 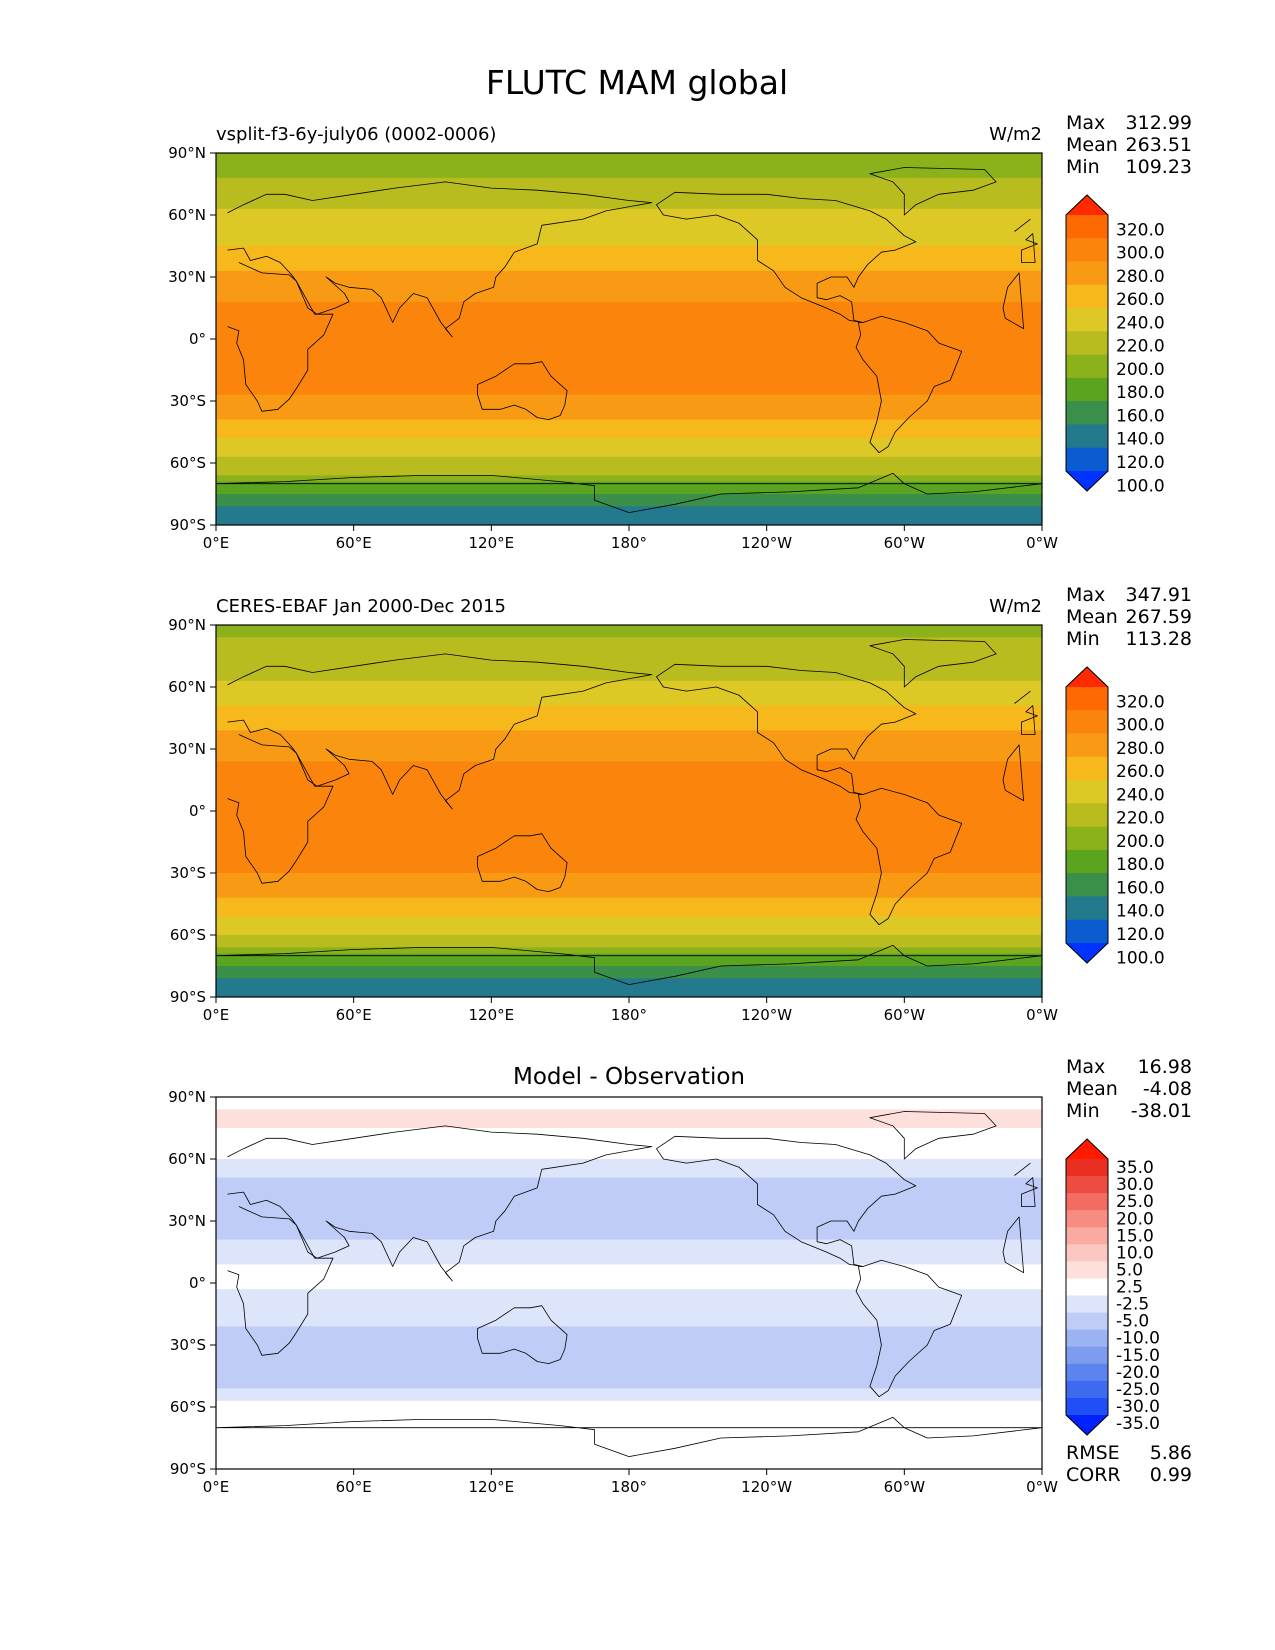 What do you see at coordinates (1087, 815) in the screenshot?
I see `colorbar-outline` at bounding box center [1087, 815].